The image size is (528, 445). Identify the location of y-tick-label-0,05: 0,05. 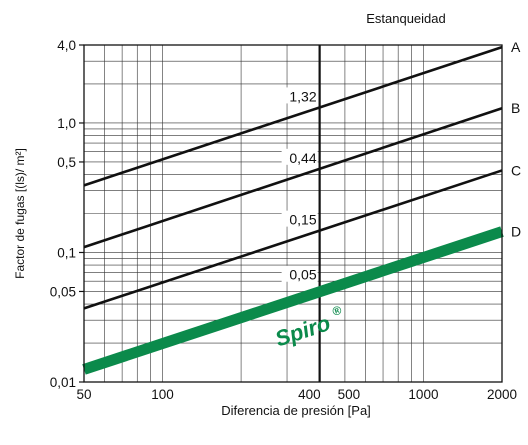
(63, 291).